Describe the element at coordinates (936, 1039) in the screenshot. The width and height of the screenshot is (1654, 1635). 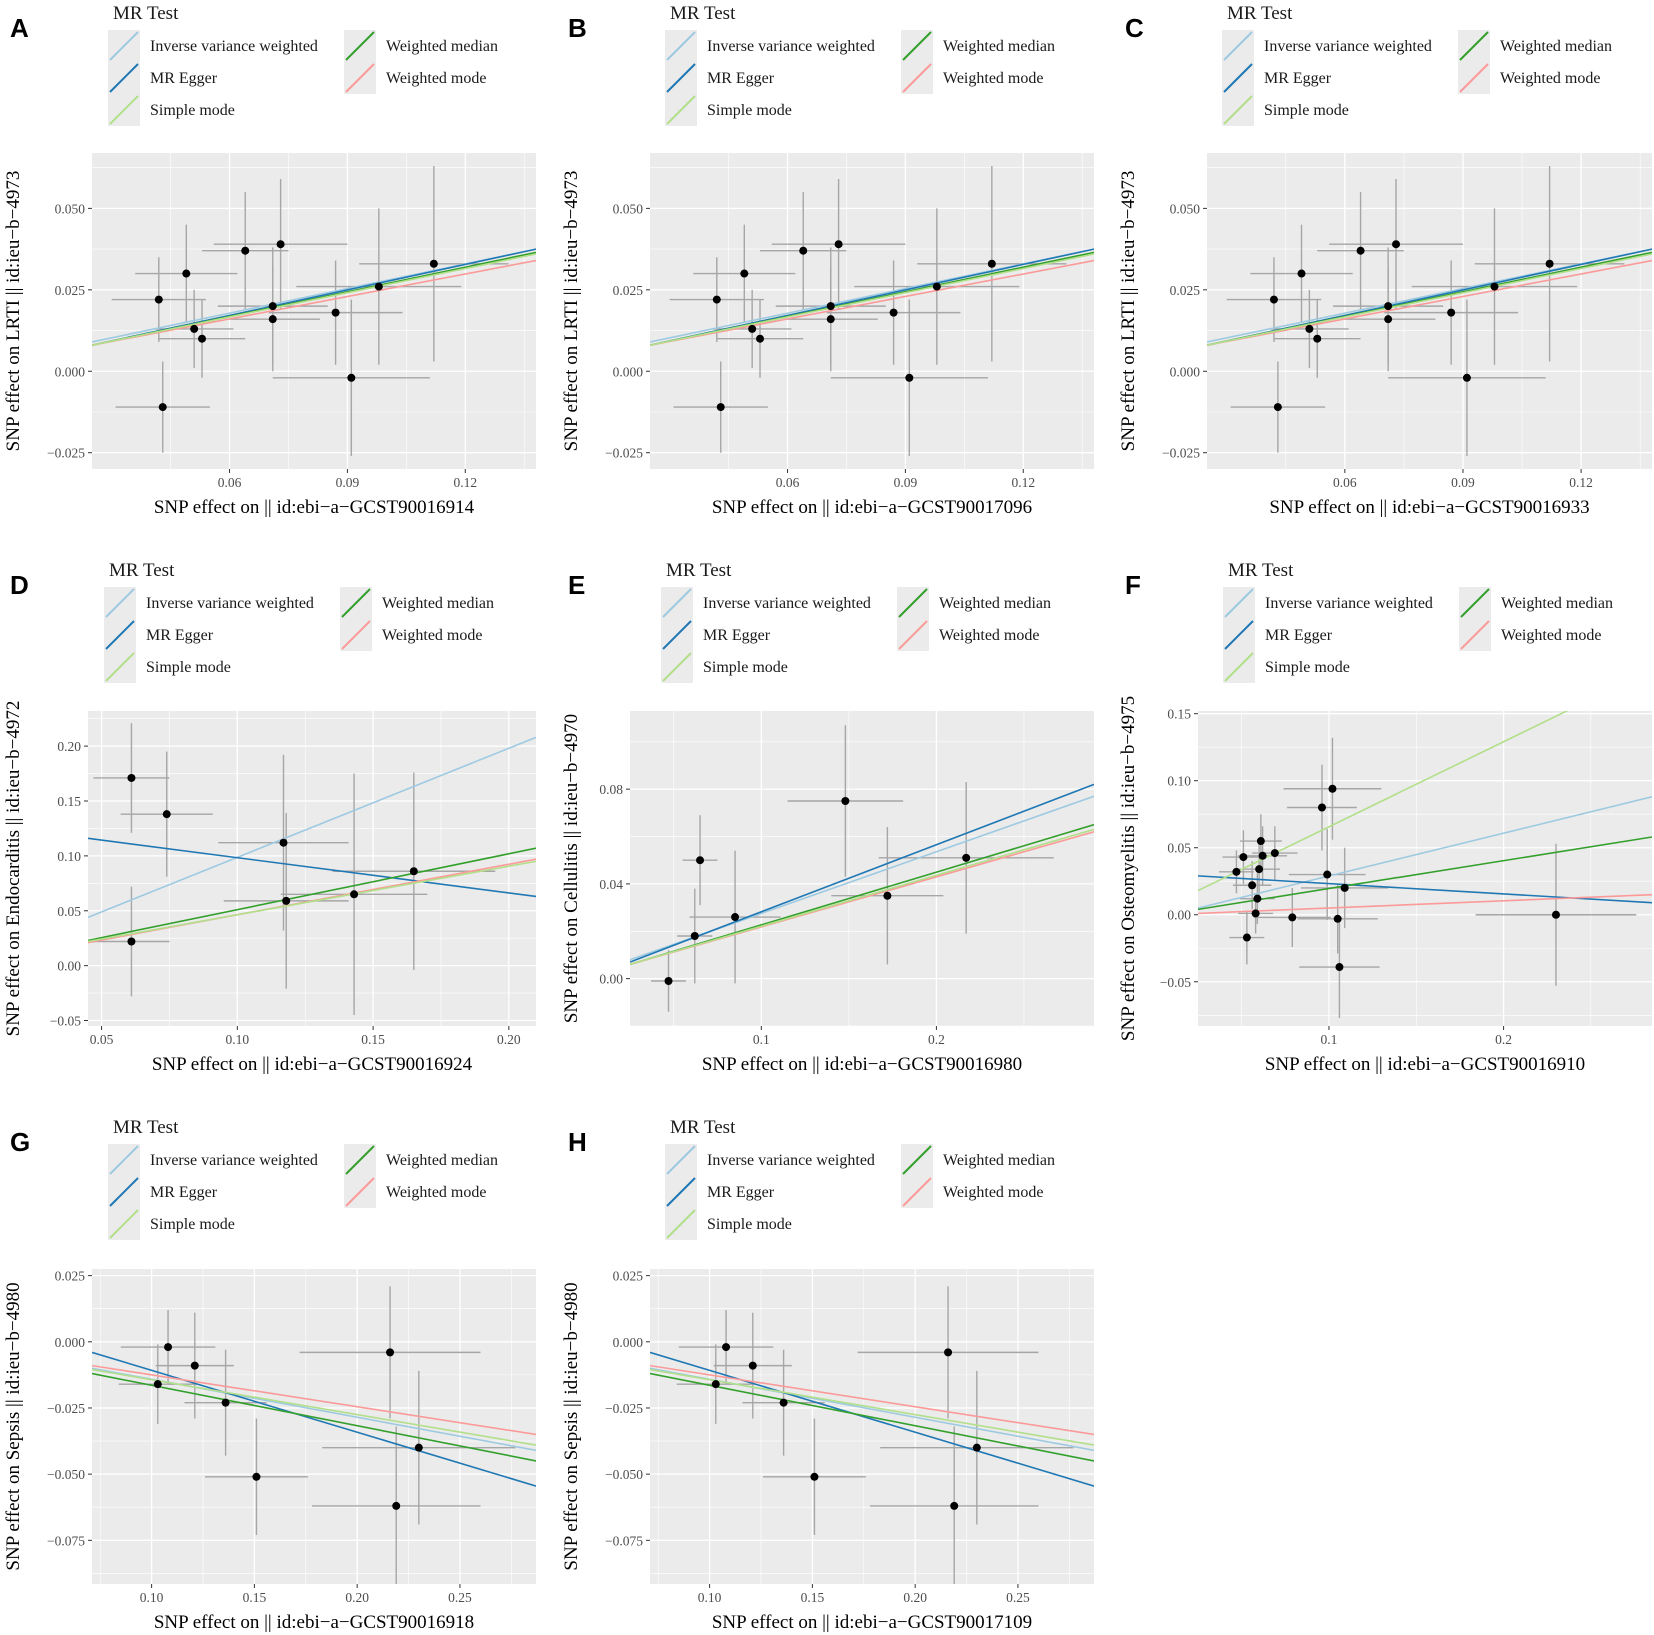
I see `x-tick-label: 0.2` at that location.